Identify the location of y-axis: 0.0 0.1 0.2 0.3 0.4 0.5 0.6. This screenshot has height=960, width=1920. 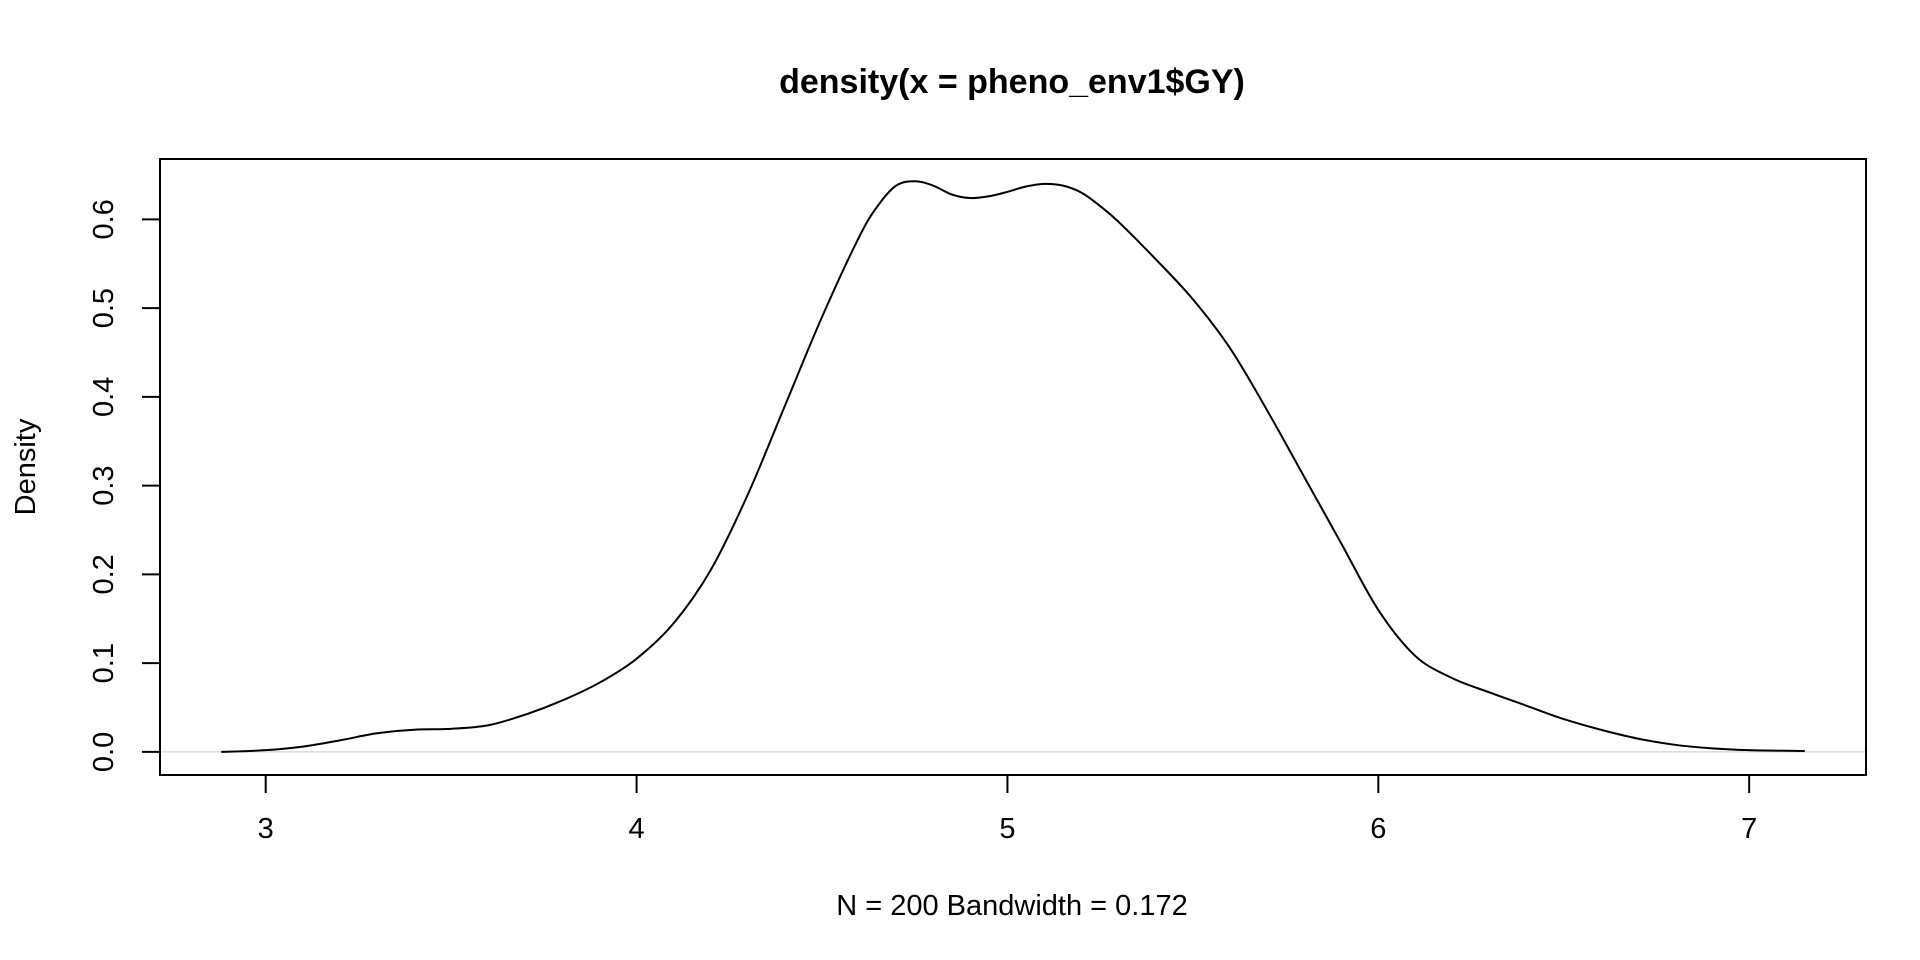
(124, 485).